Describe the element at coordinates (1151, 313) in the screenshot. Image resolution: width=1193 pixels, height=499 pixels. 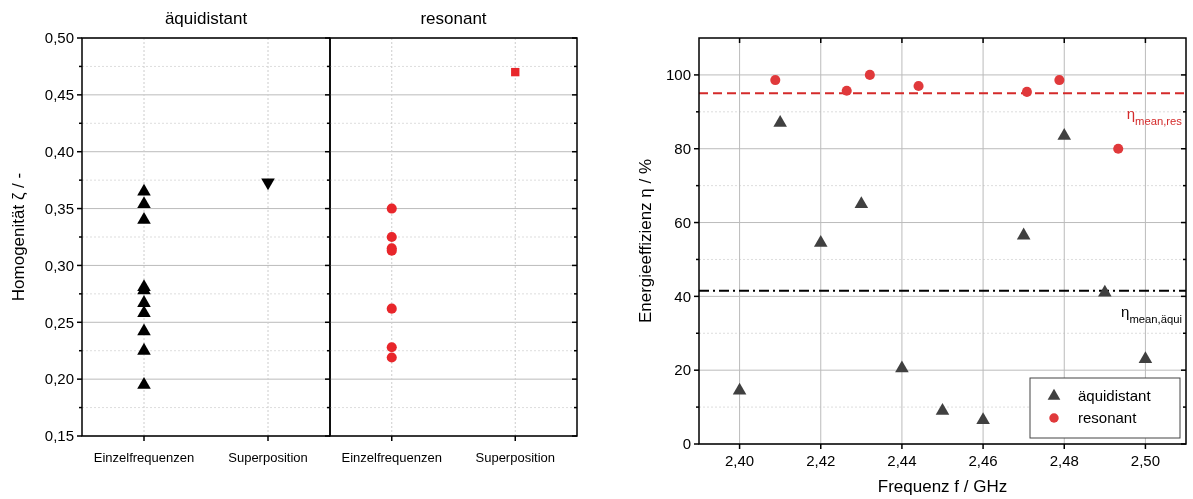
I see `ref-line-label: η$_{mean,äqui}$` at that location.